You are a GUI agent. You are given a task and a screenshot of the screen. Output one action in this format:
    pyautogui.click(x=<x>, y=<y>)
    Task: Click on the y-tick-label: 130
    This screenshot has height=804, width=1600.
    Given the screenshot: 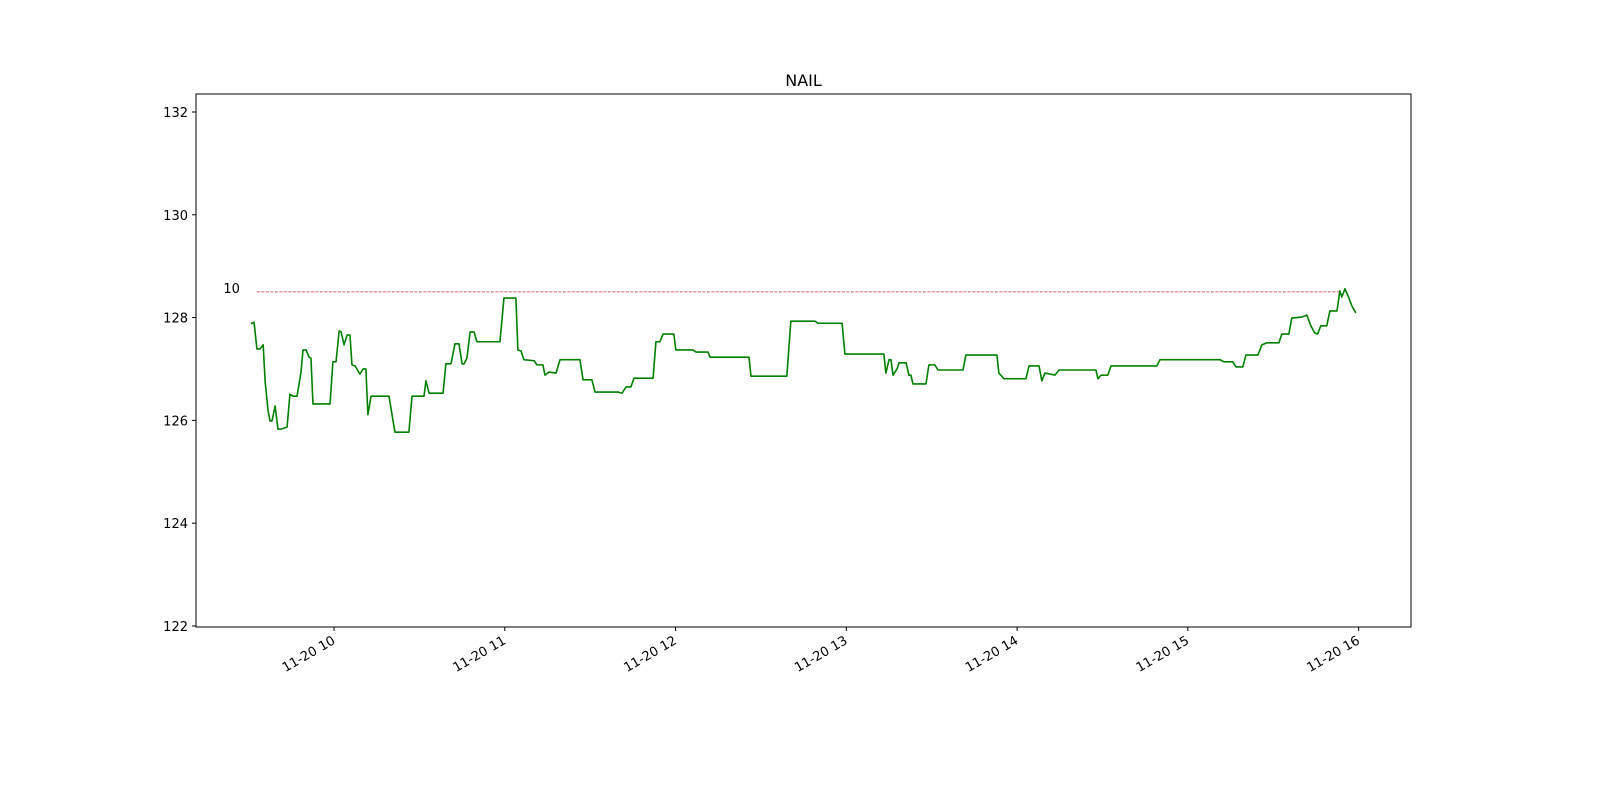 What is the action you would take?
    pyautogui.click(x=175, y=216)
    